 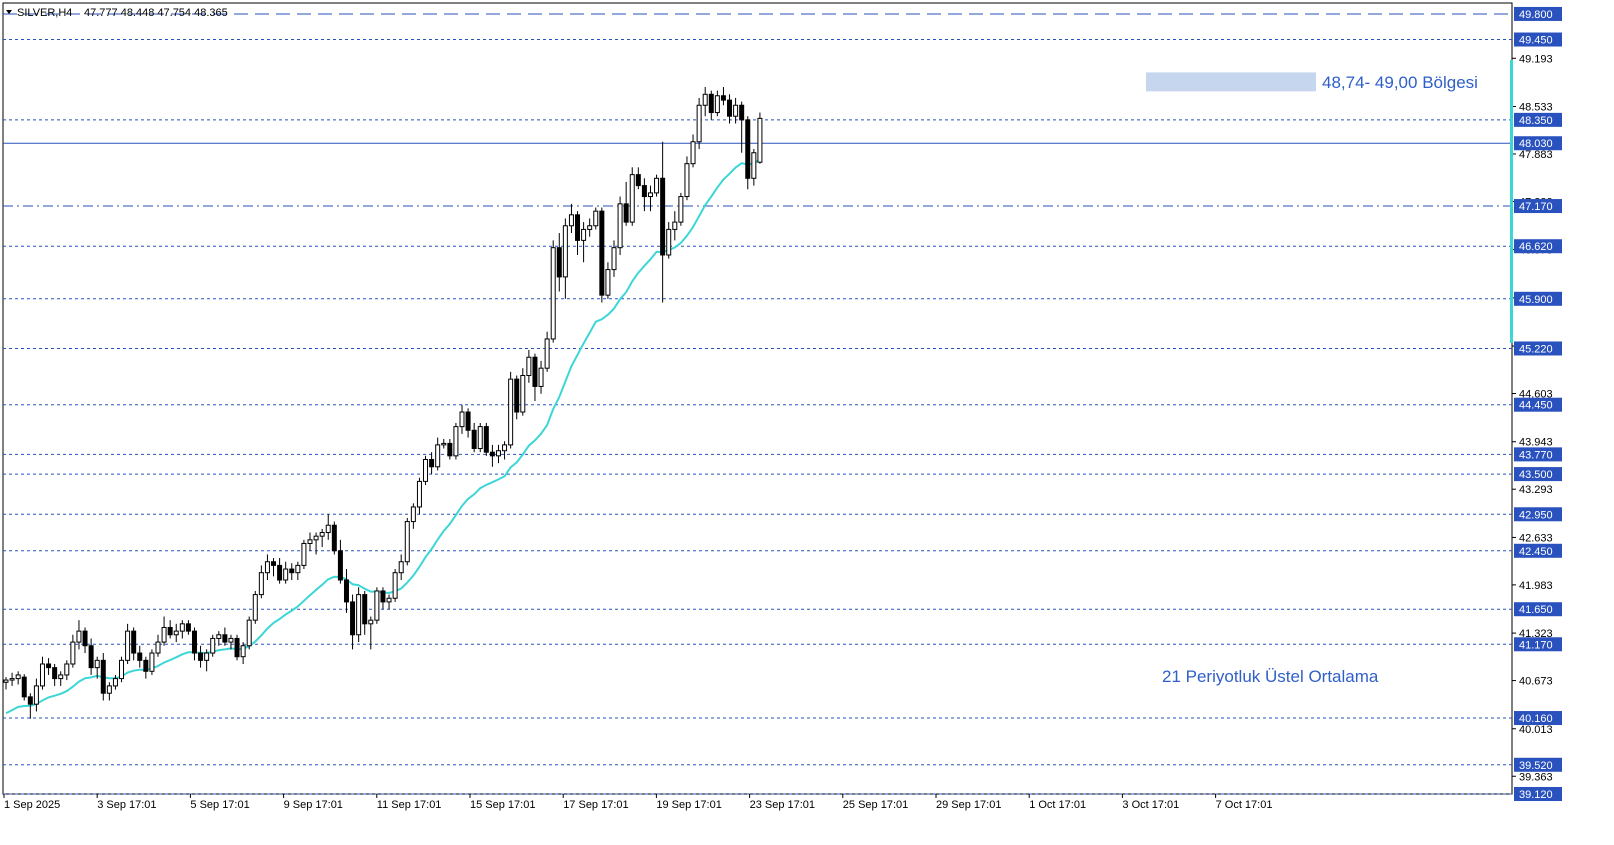 What do you see at coordinates (44, 13) in the screenshot?
I see `symbol-label: SILVER,H4` at bounding box center [44, 13].